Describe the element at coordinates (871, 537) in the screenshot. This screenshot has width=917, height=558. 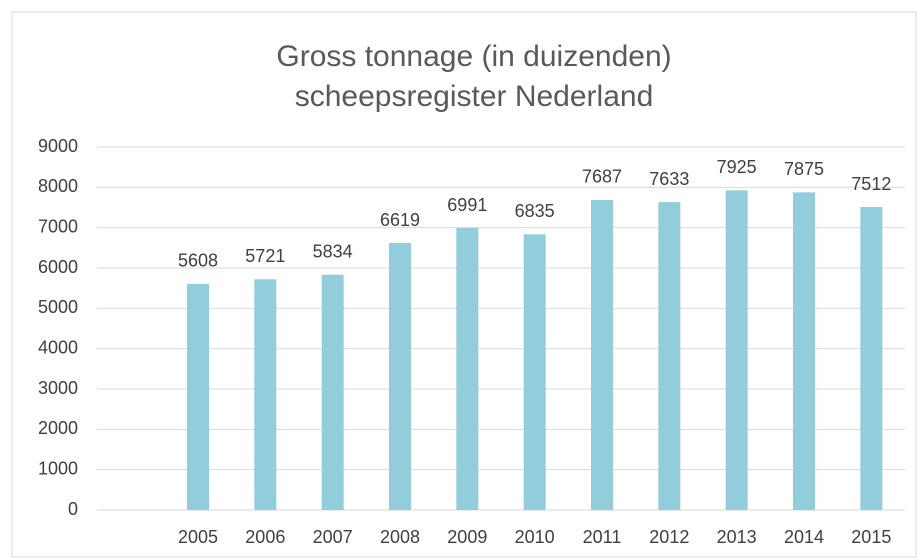
I see `x-tick-label: 2015` at that location.